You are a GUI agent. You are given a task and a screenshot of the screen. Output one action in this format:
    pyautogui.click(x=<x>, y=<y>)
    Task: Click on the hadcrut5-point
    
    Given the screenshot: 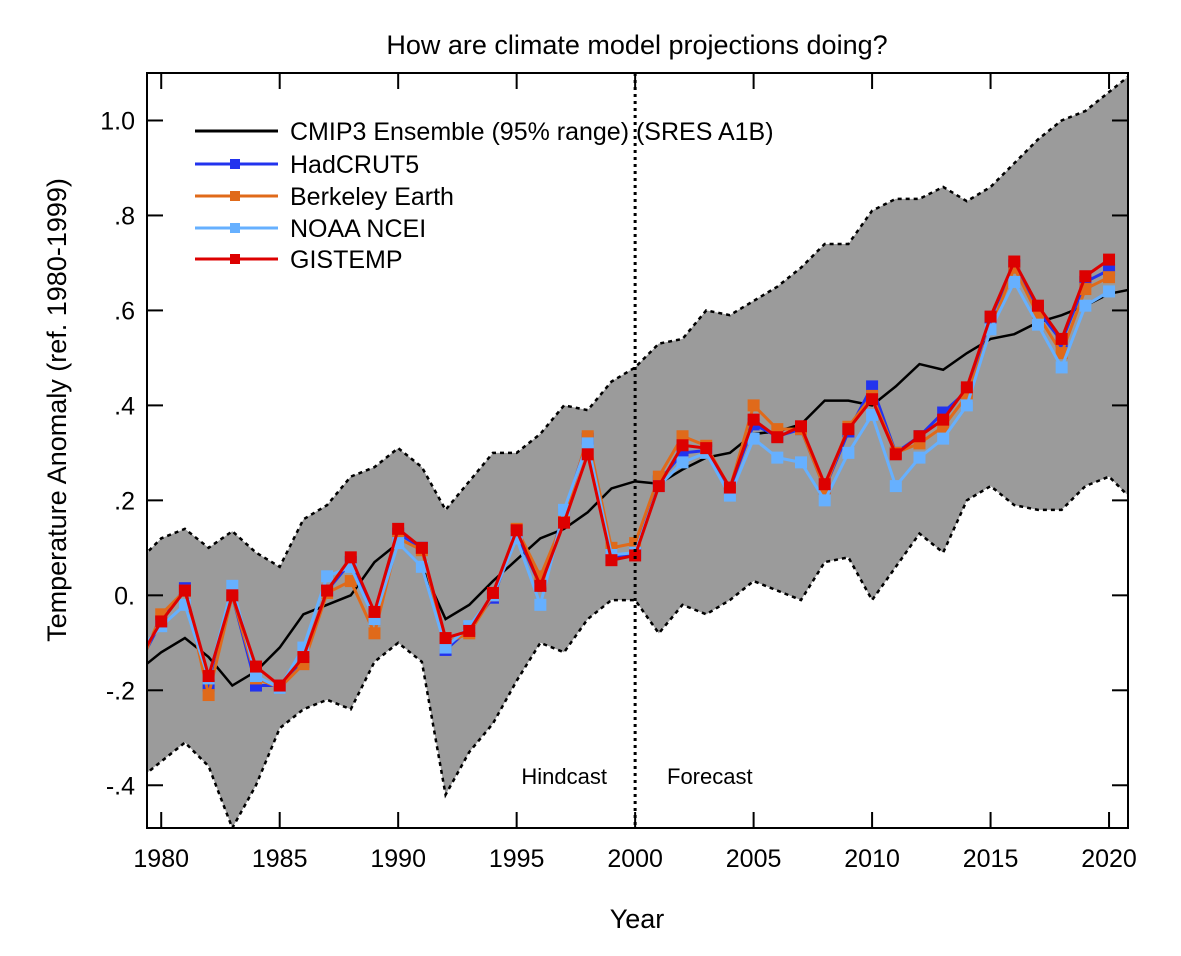 What is the action you would take?
    pyautogui.click(x=138, y=667)
    